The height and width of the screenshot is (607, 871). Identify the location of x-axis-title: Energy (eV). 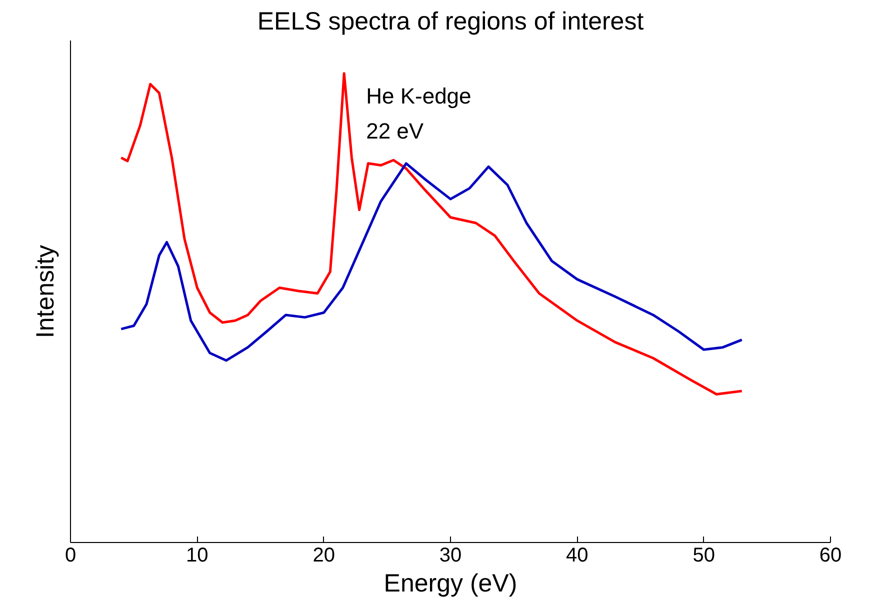
(451, 584).